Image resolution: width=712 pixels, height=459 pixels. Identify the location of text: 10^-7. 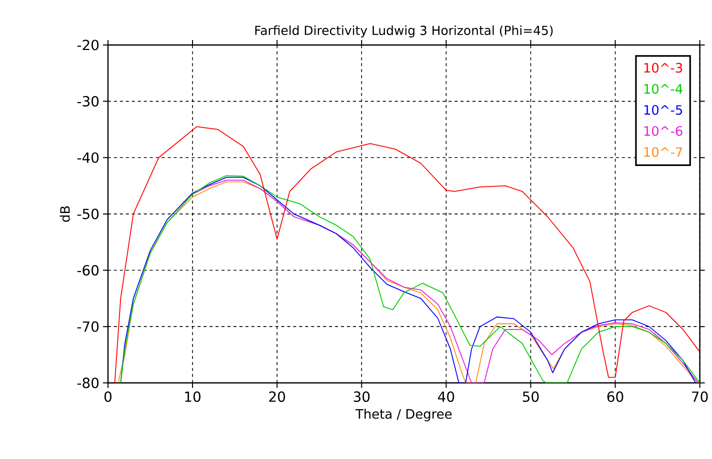
(663, 152).